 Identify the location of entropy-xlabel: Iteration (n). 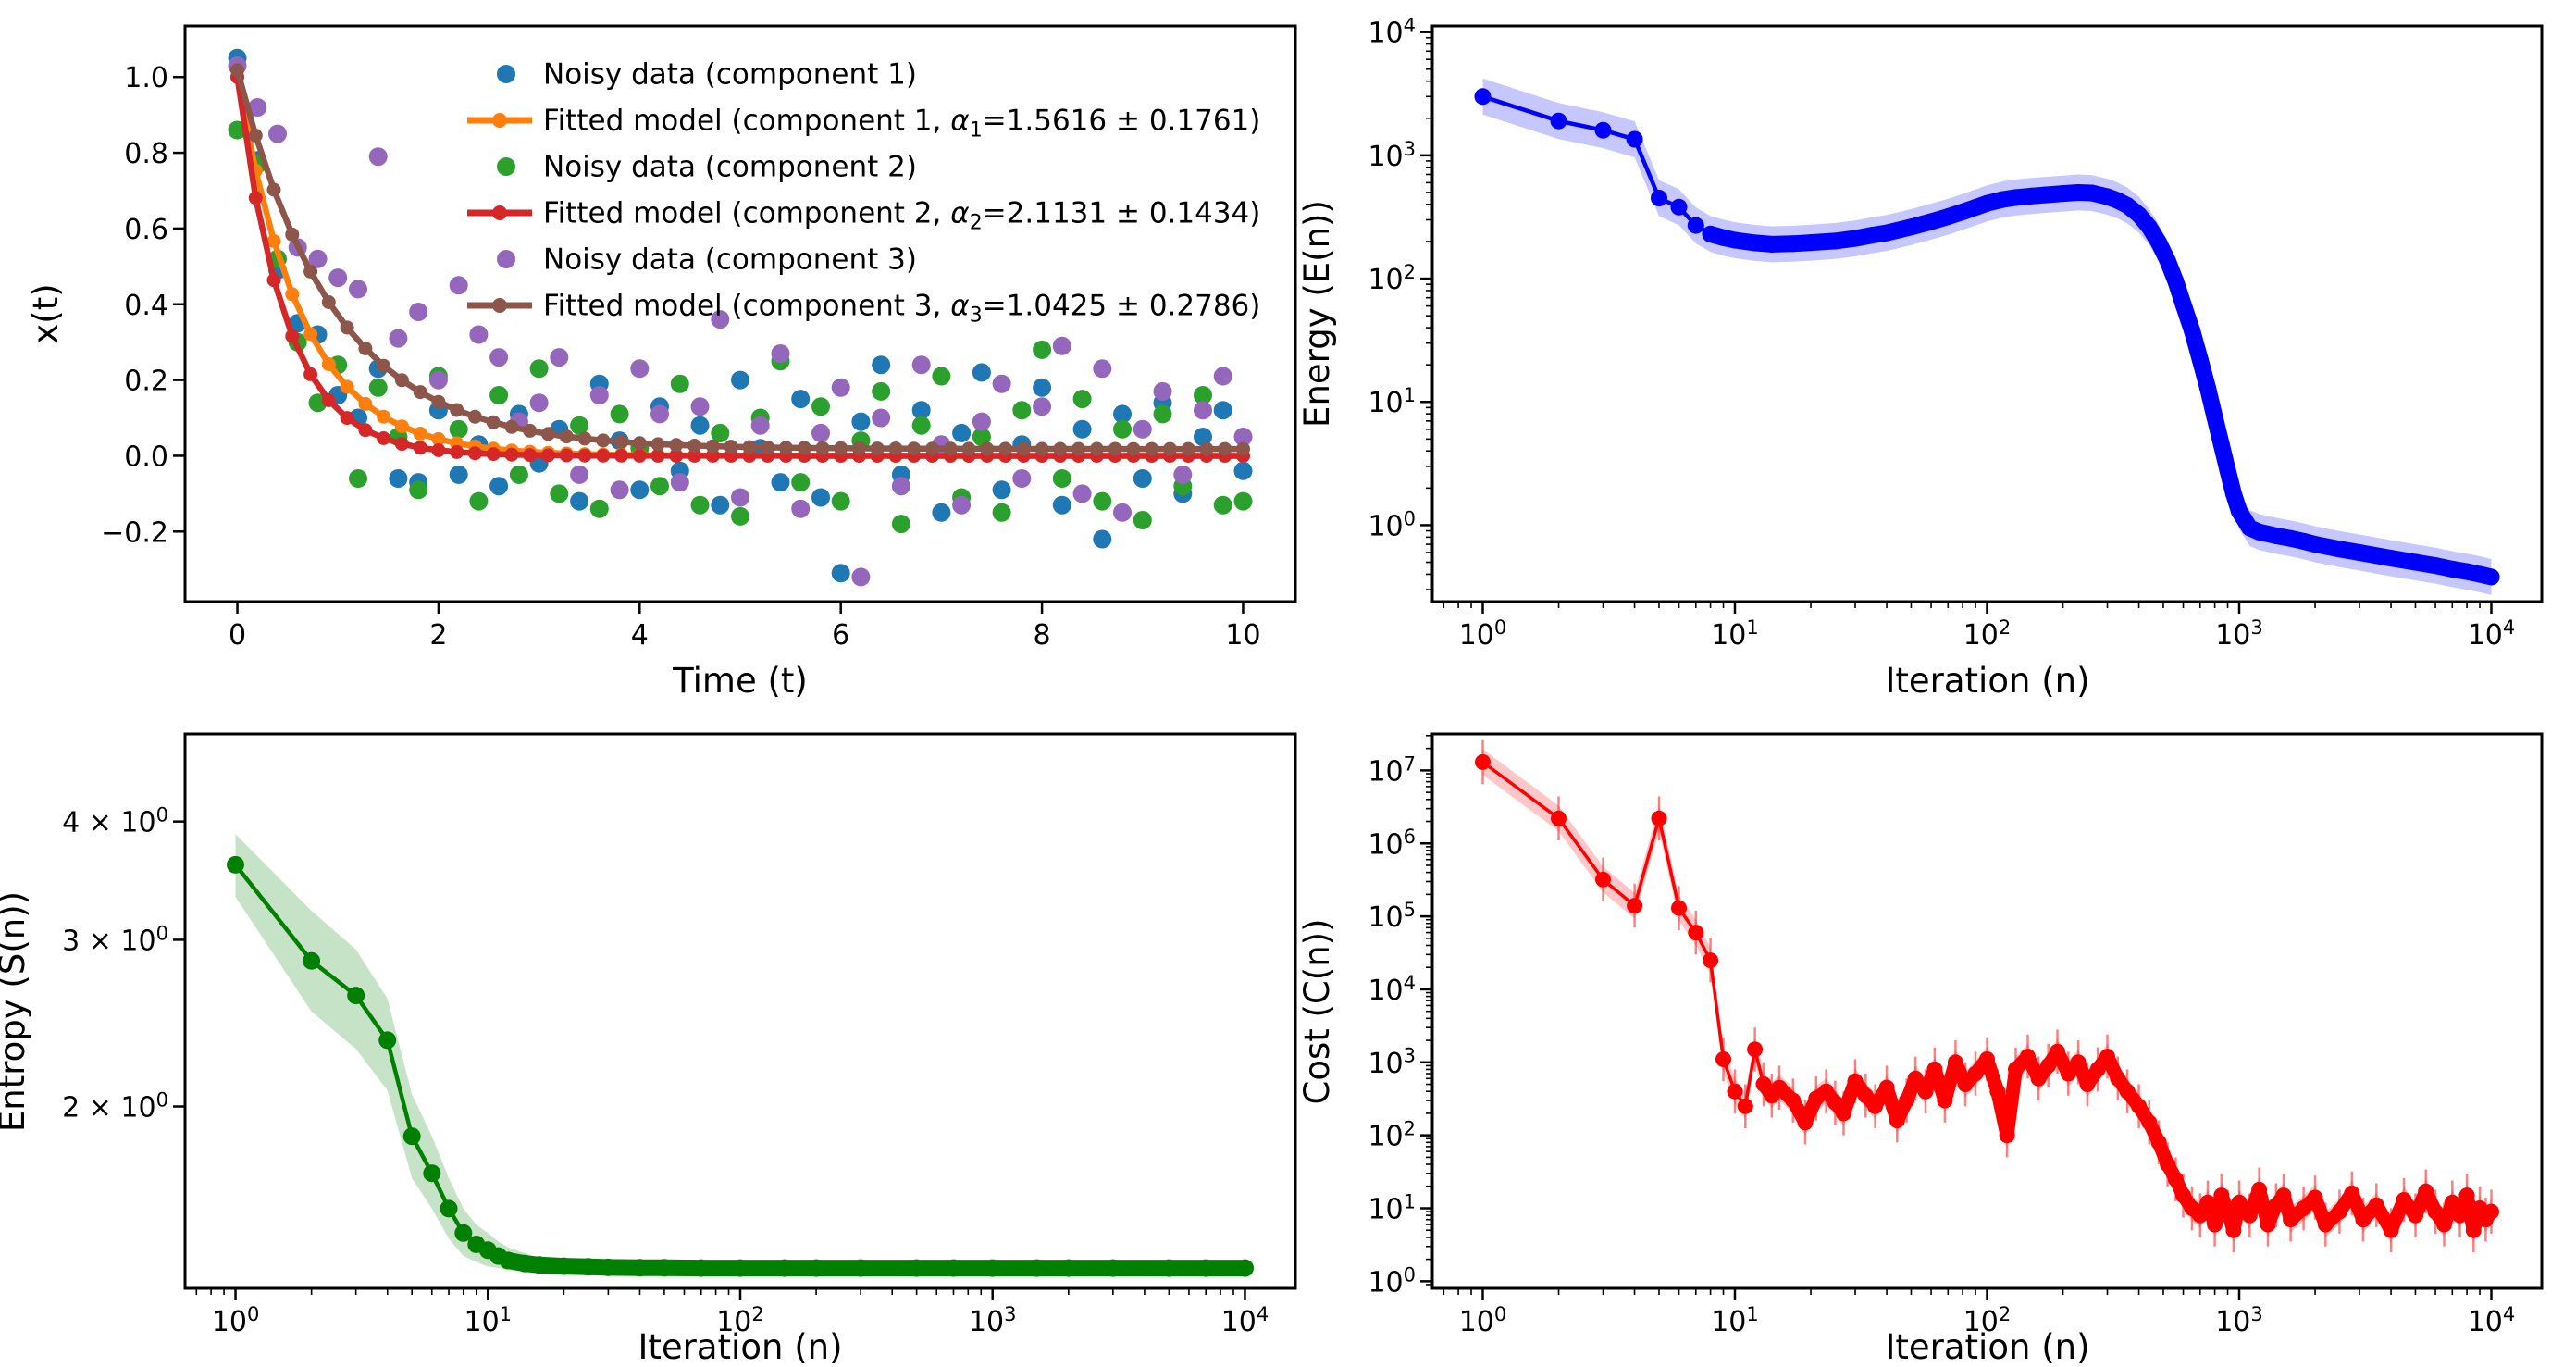
(740, 1347).